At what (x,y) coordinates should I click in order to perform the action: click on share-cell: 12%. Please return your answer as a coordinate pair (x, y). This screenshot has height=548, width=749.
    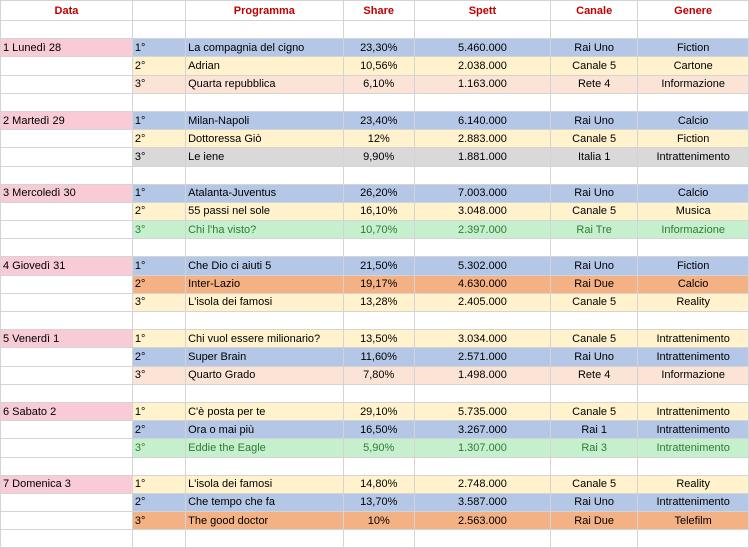
    Looking at the image, I should click on (378, 139).